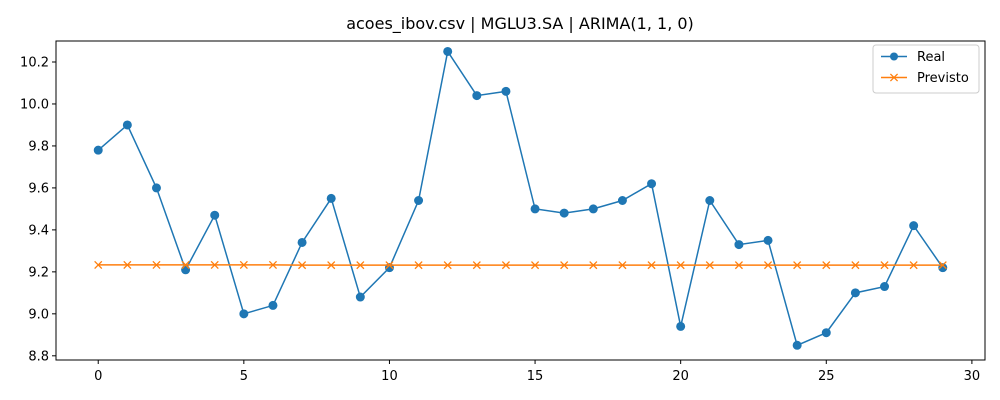  What do you see at coordinates (38, 188) in the screenshot?
I see `y-tick-label: 9.6` at bounding box center [38, 188].